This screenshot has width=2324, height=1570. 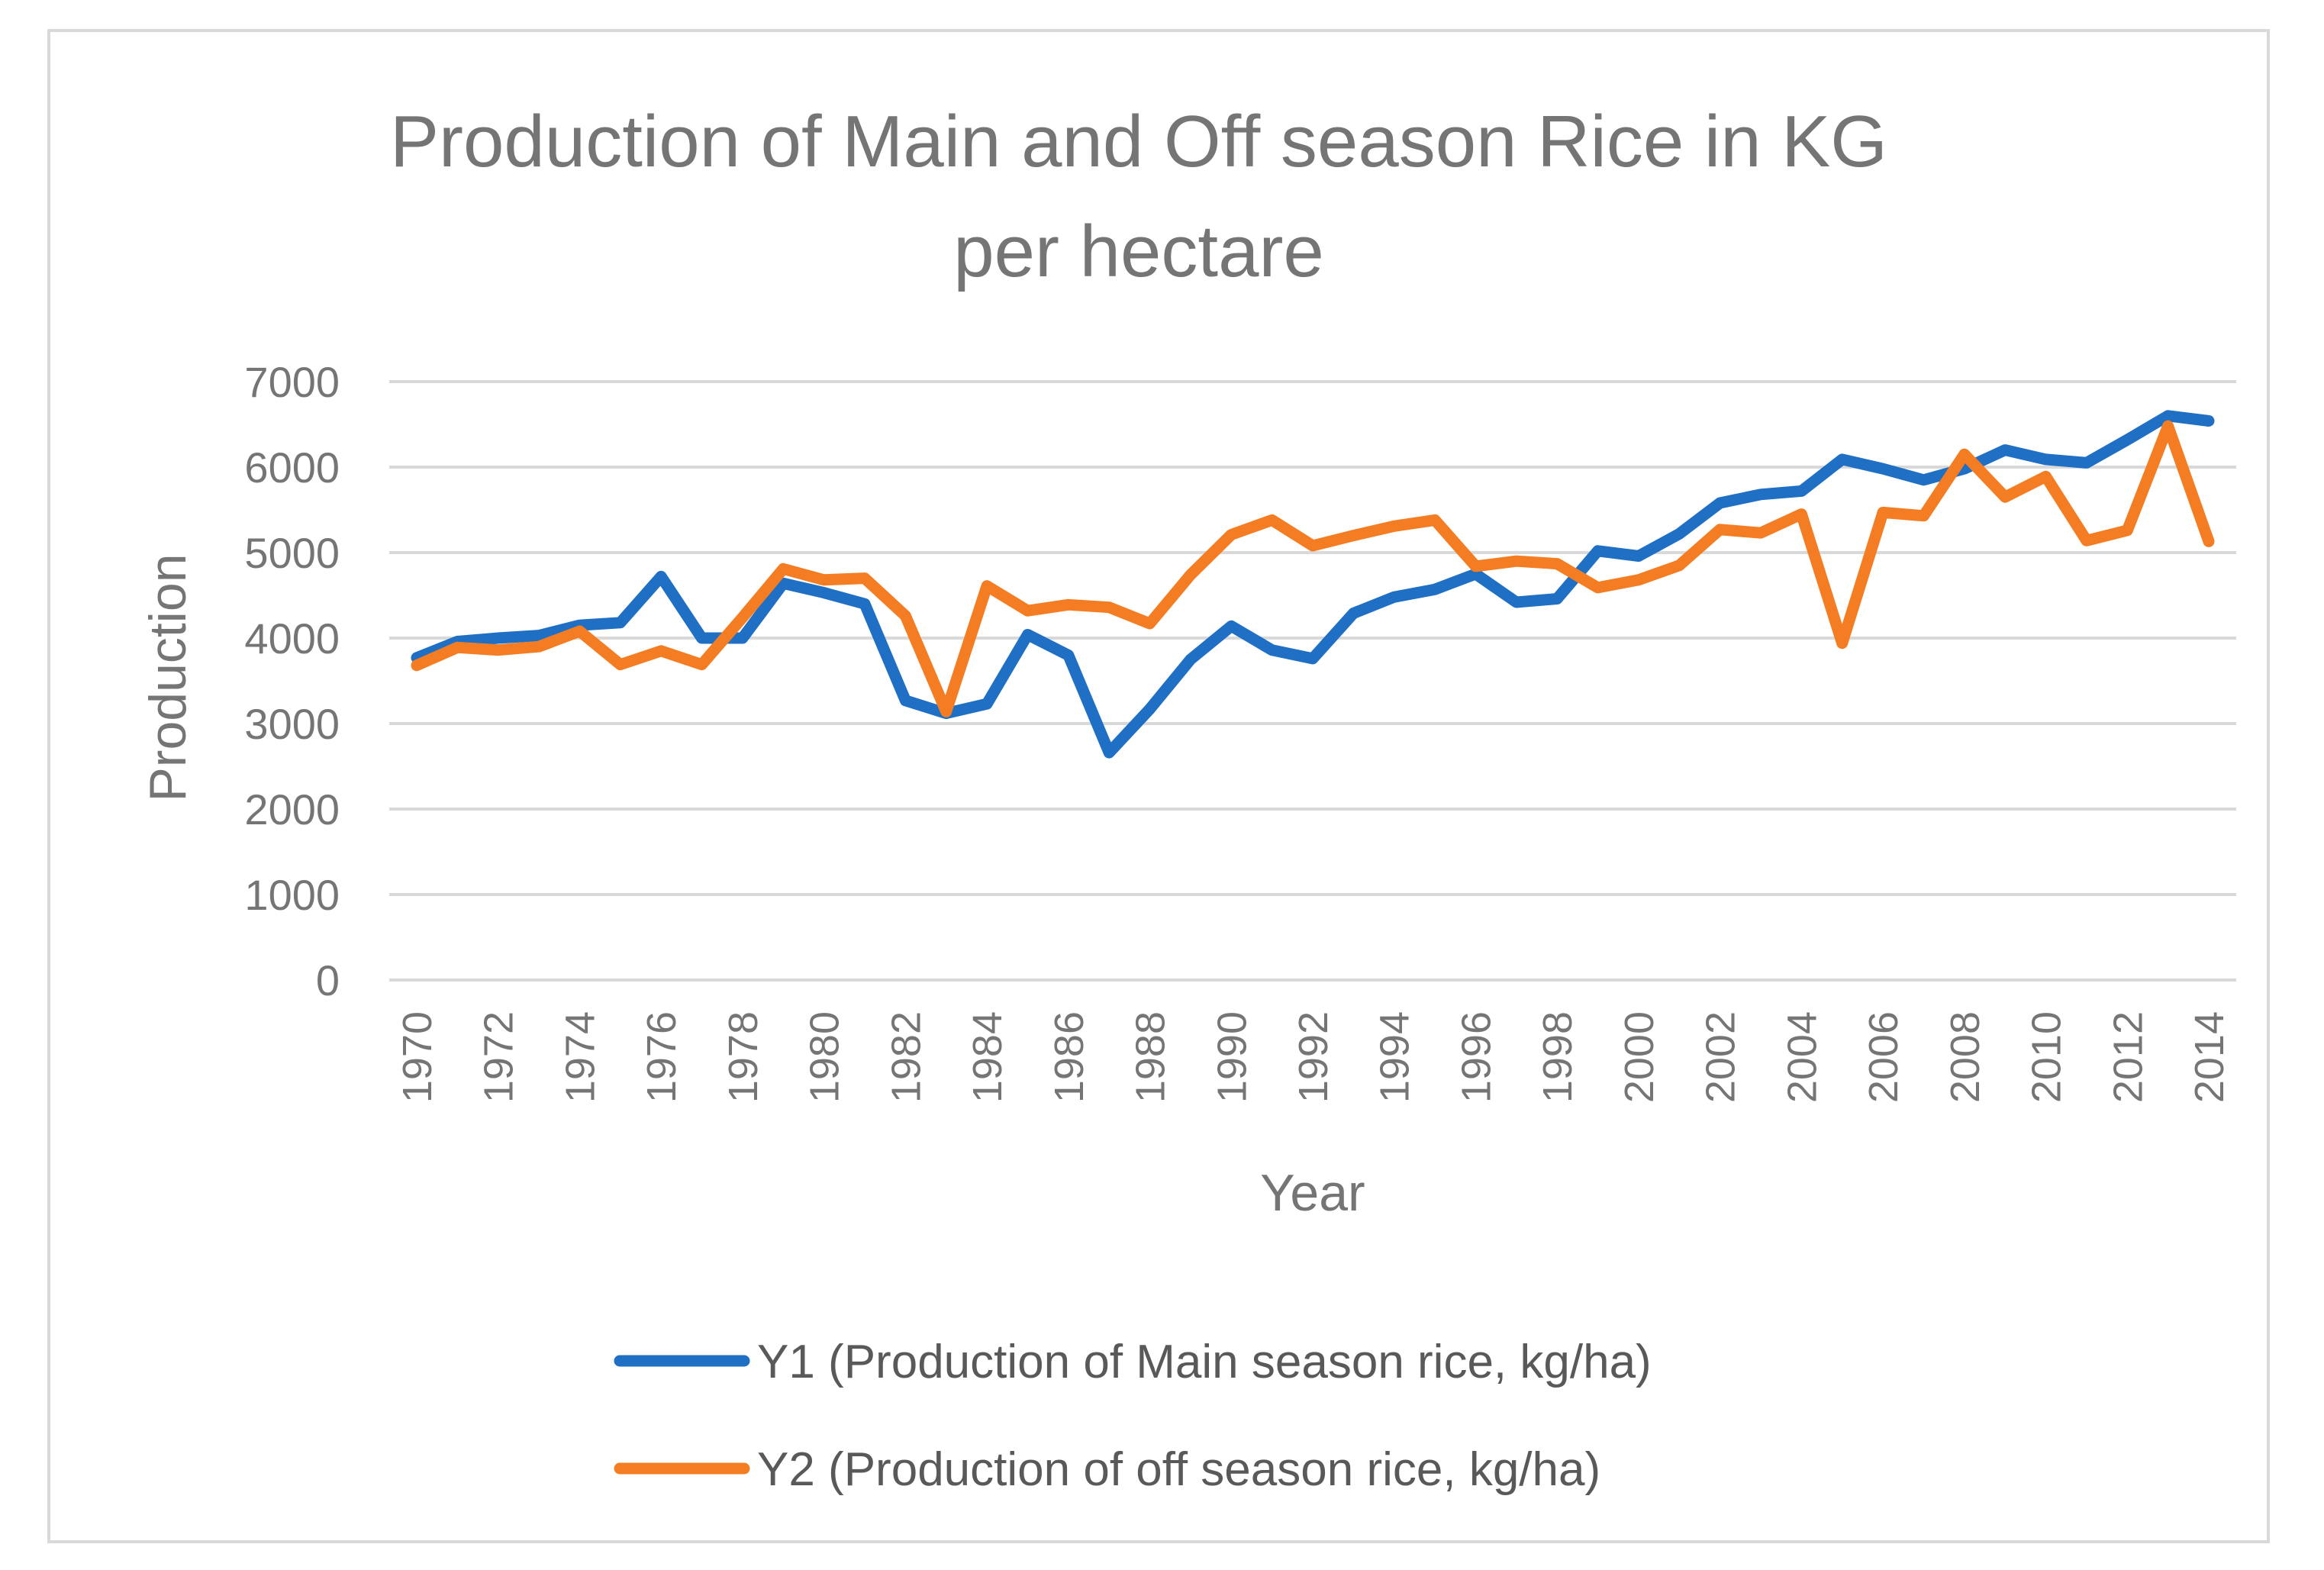 I want to click on x-tick-label: 1980, so click(x=825, y=1057).